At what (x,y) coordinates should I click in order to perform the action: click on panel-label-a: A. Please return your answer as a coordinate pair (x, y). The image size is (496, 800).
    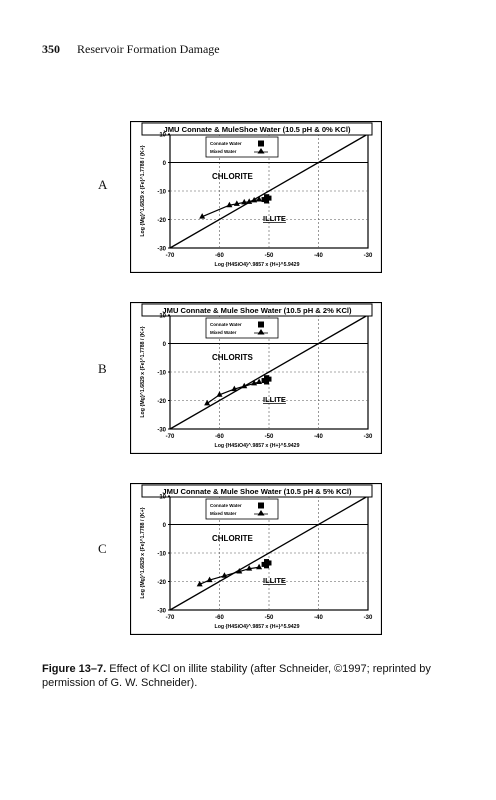
    Looking at the image, I should click on (103, 184).